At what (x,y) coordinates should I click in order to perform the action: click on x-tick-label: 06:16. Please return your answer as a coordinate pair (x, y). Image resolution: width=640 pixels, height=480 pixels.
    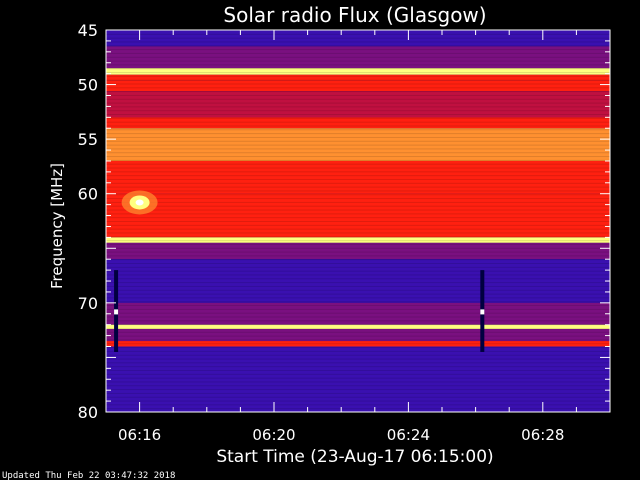
    Looking at the image, I should click on (139, 435).